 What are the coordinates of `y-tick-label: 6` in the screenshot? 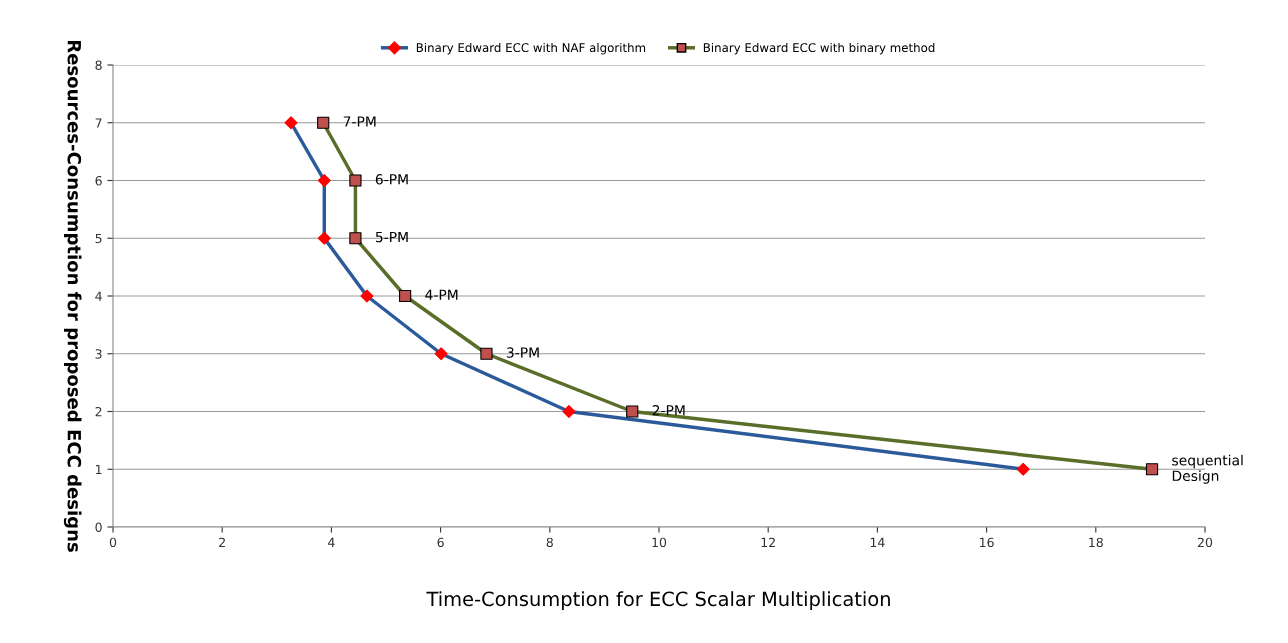 It's located at (98, 180).